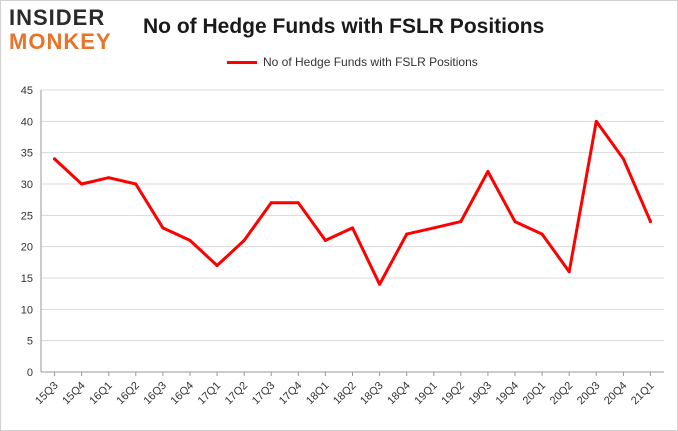  What do you see at coordinates (27, 216) in the screenshot?
I see `y-tick-label: 25` at bounding box center [27, 216].